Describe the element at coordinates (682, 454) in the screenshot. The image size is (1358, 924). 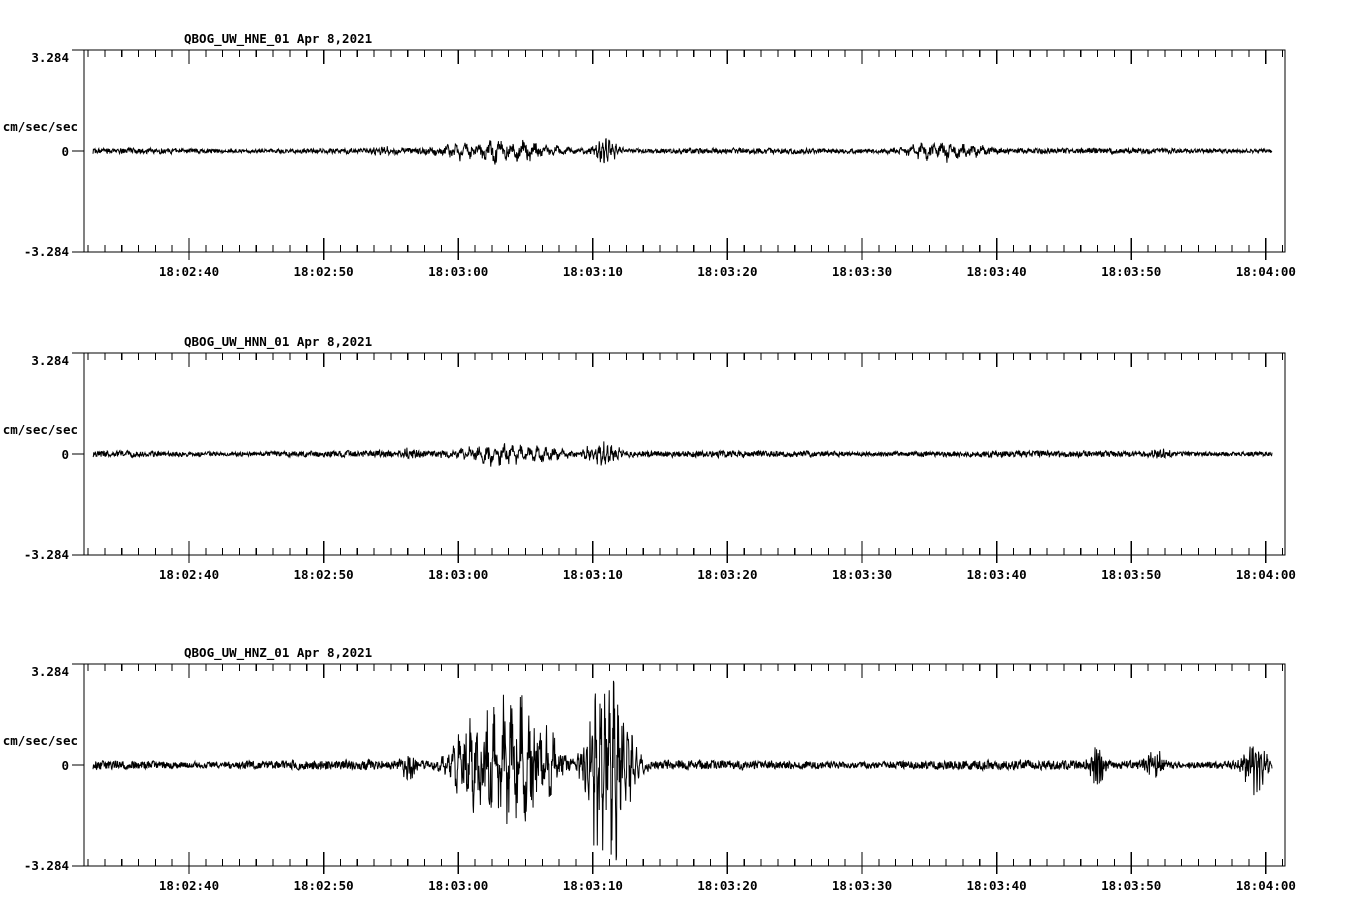
I see `waveform-hnn` at that location.